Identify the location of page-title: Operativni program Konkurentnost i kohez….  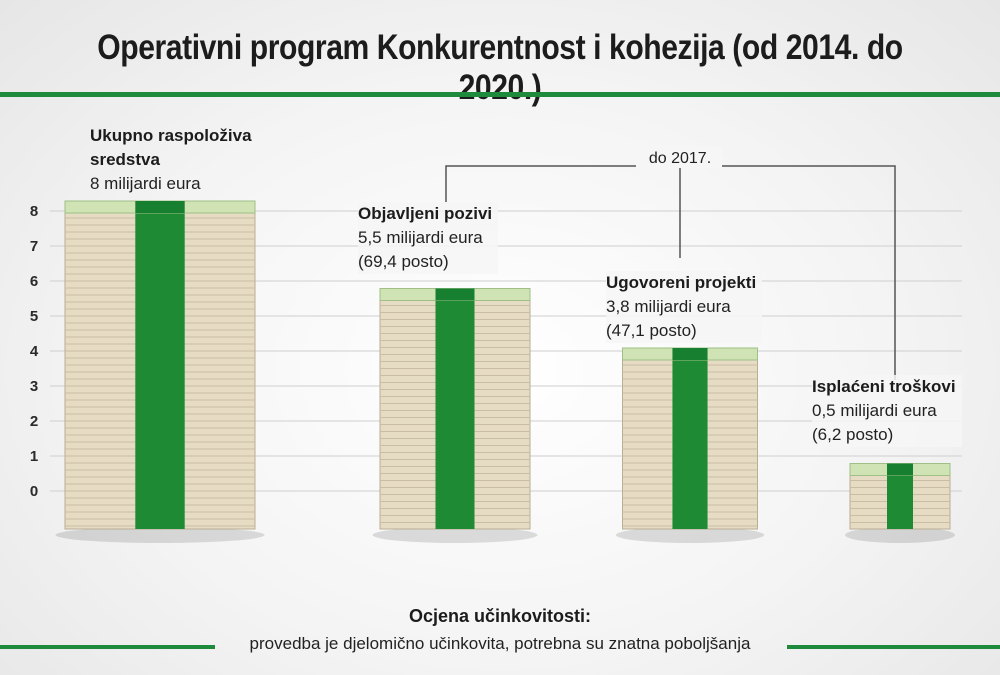
(500, 67).